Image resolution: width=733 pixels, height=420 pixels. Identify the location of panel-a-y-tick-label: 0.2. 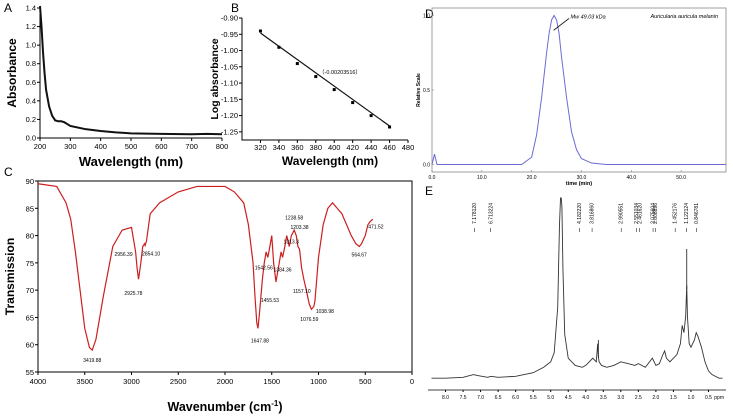
(31, 119).